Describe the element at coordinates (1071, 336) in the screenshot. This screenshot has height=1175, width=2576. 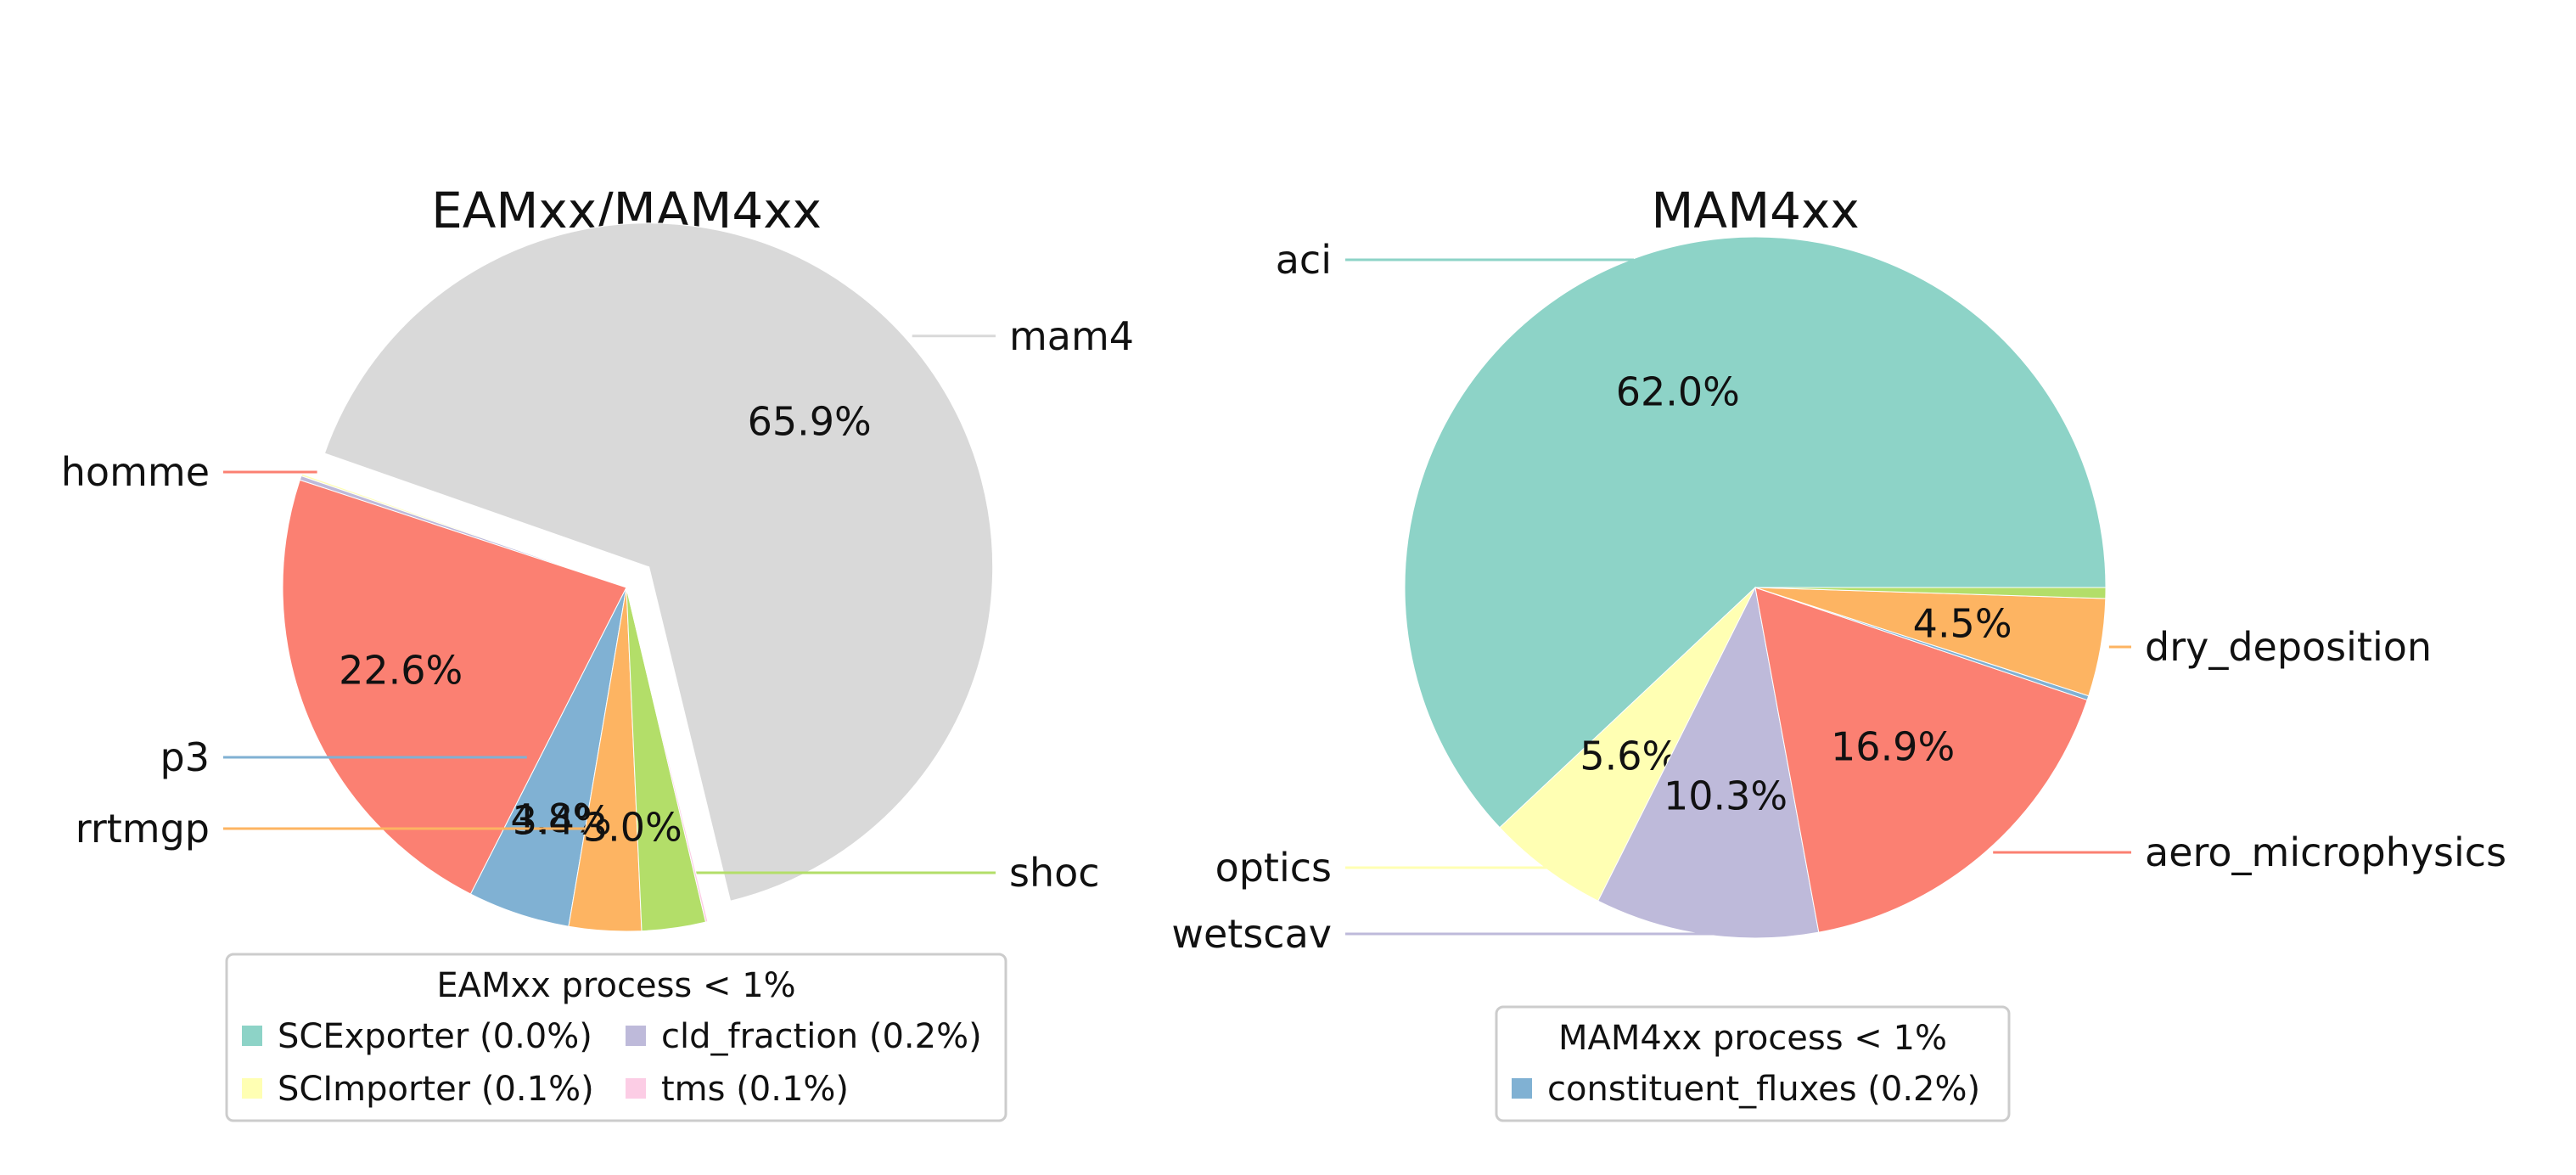
I see `slice-label-mam4: mam4` at that location.